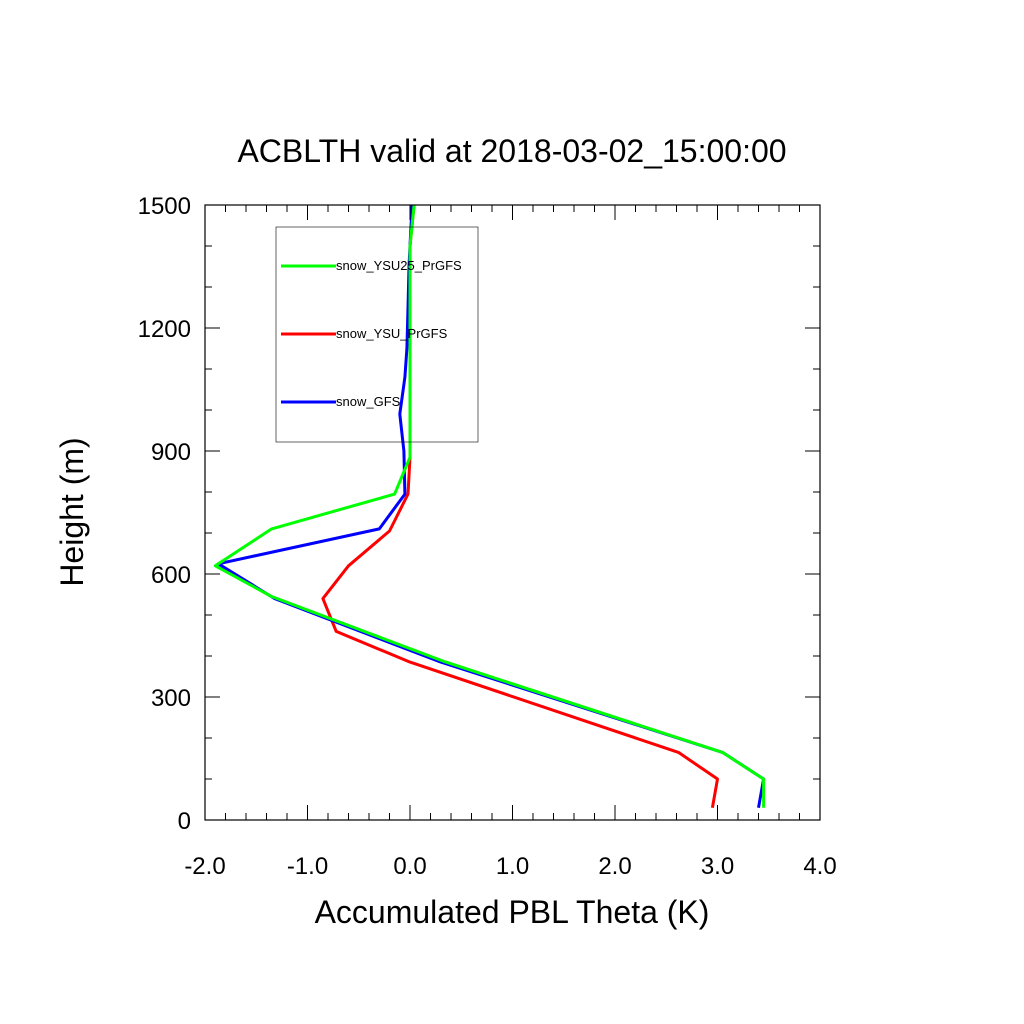 The image size is (1024, 1024). Describe the element at coordinates (511, 151) in the screenshot. I see `chart-title: ACBLTH valid at 2018-03-02_15:00:00` at that location.